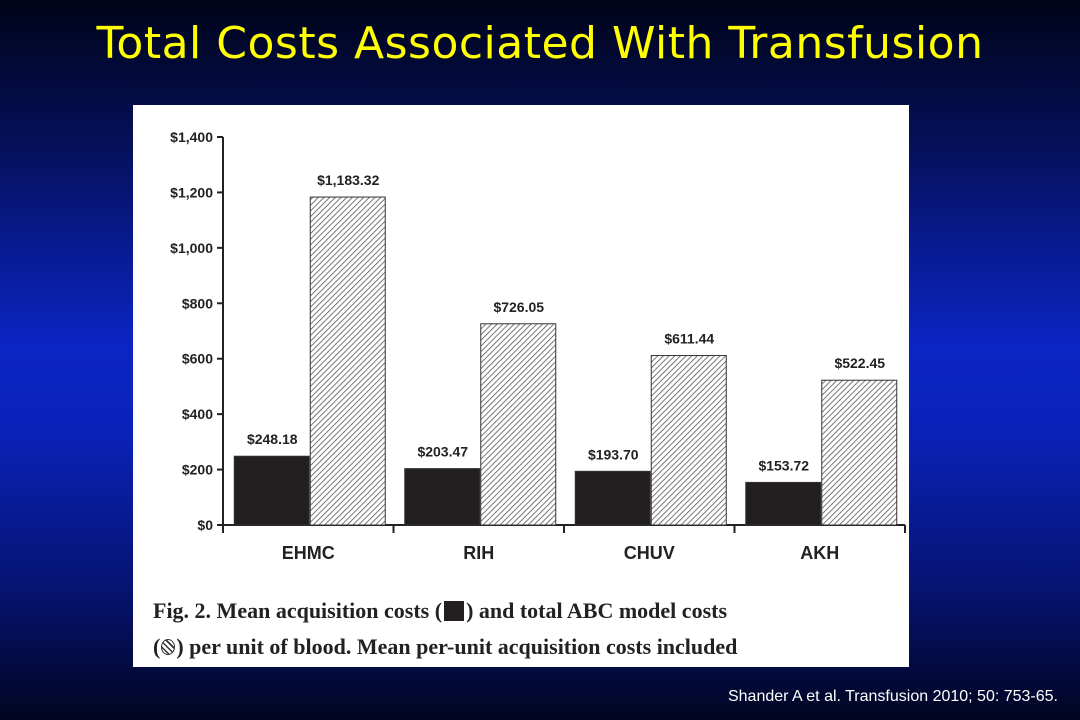  I want to click on y-tick-label: $0, so click(205, 525).